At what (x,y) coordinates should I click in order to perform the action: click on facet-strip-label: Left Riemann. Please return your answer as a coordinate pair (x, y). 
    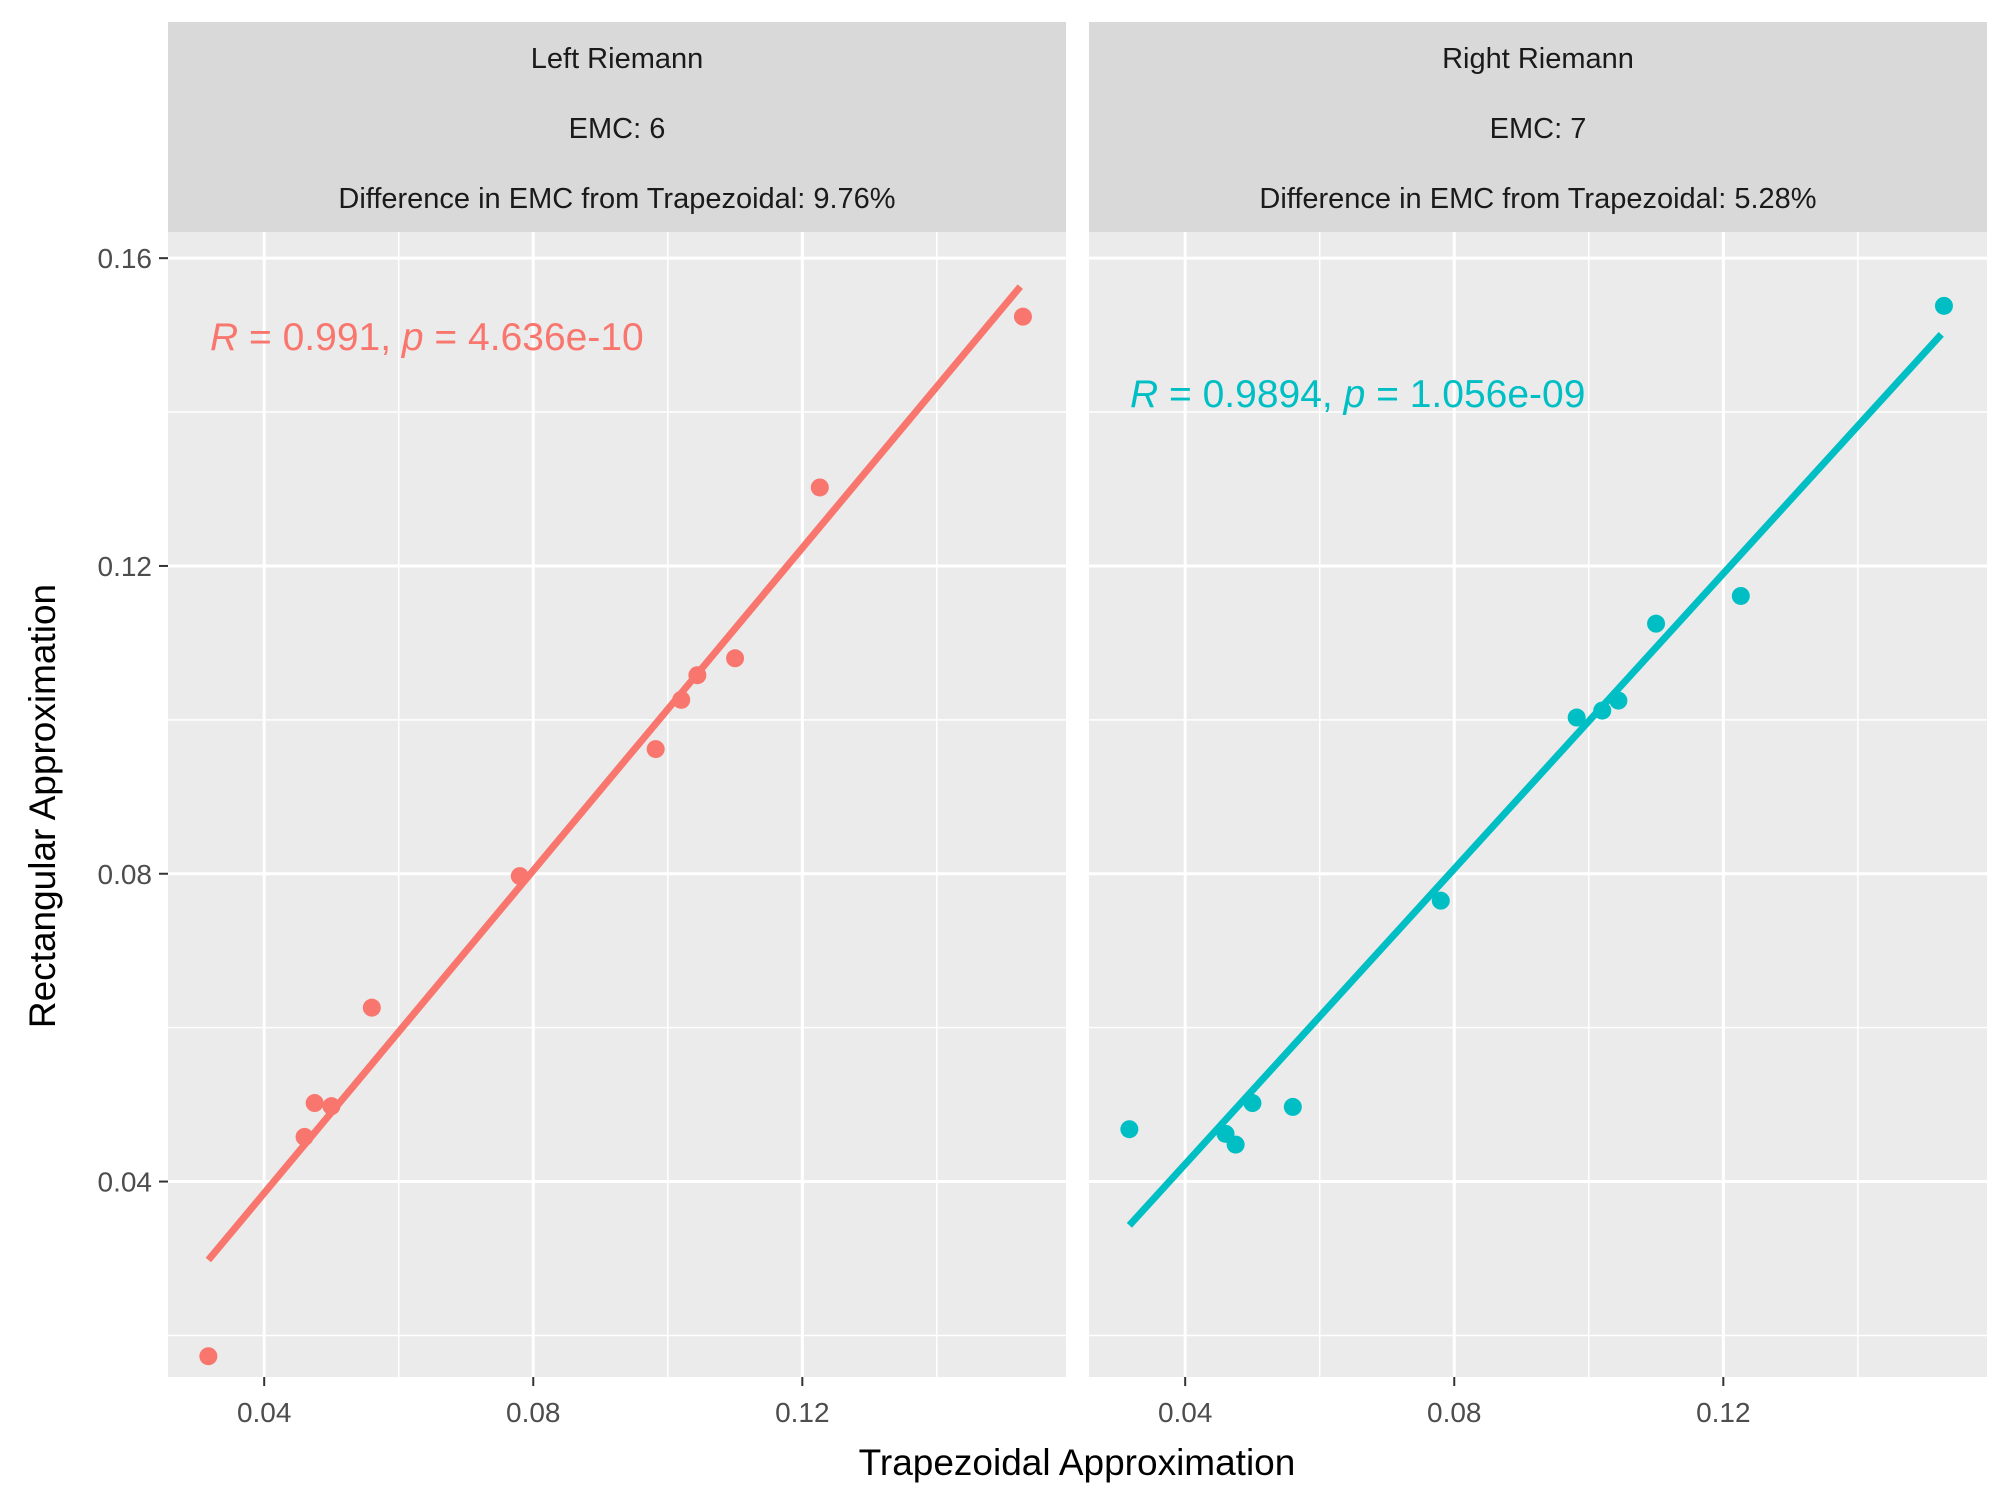
    Looking at the image, I should click on (617, 59).